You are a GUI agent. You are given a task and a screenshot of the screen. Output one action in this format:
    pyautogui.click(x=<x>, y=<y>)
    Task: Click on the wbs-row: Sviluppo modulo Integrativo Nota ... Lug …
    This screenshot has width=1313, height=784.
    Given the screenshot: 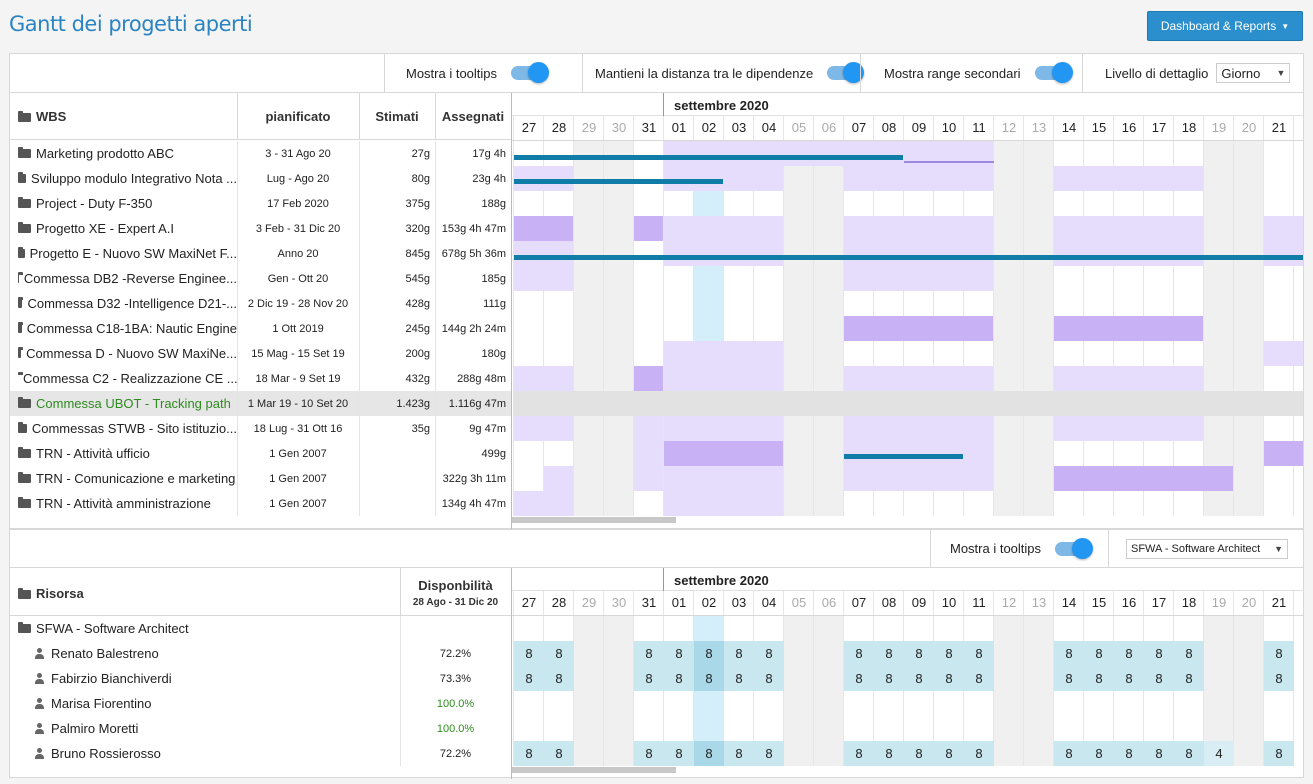 What is the action you would take?
    pyautogui.click(x=260, y=178)
    